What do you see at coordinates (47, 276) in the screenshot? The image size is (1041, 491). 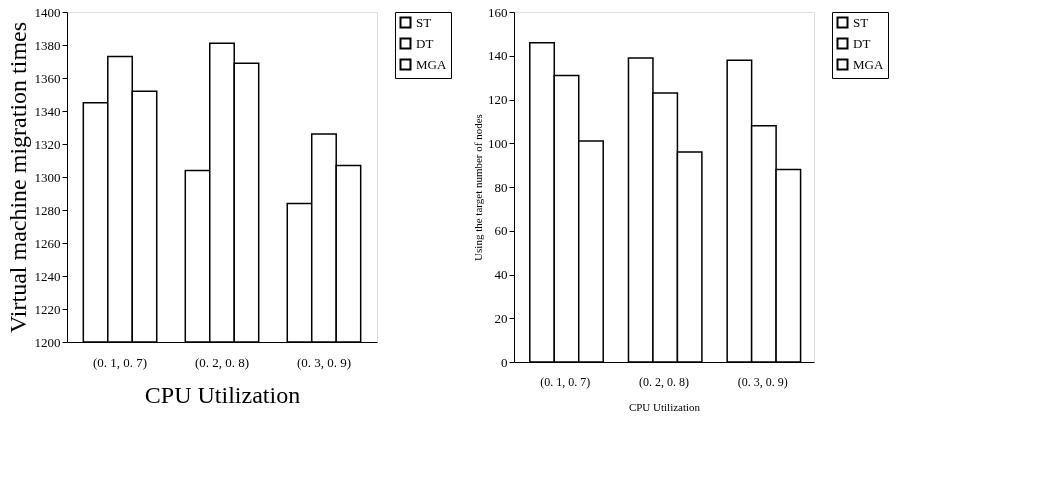 I see `y-tick-label: 1240` at bounding box center [47, 276].